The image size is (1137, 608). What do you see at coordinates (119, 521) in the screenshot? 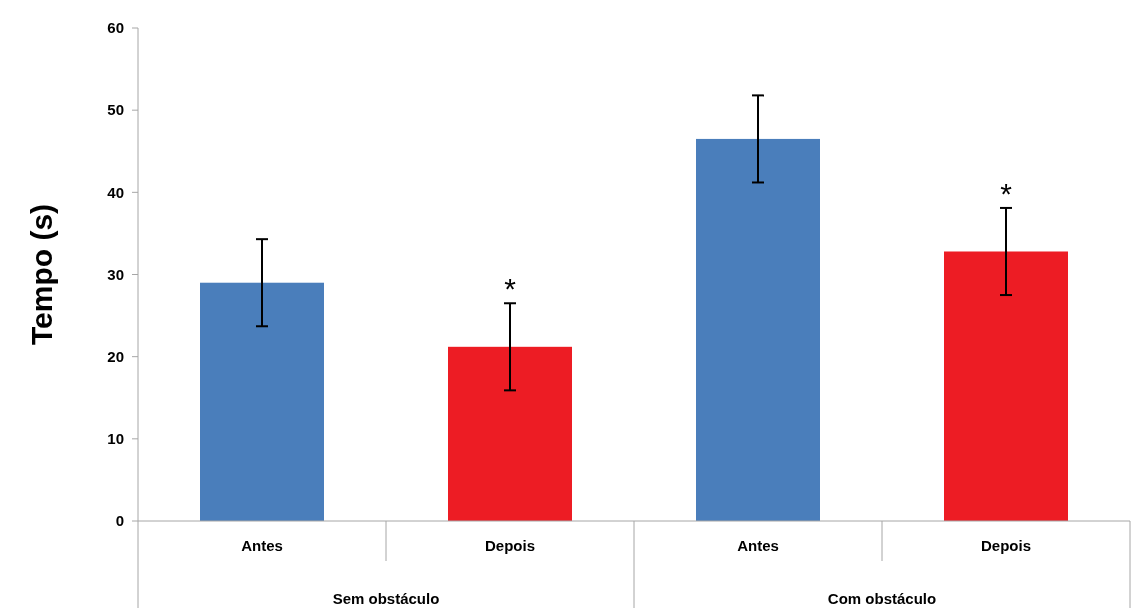
I see `y-tick-label: 0` at bounding box center [119, 521].